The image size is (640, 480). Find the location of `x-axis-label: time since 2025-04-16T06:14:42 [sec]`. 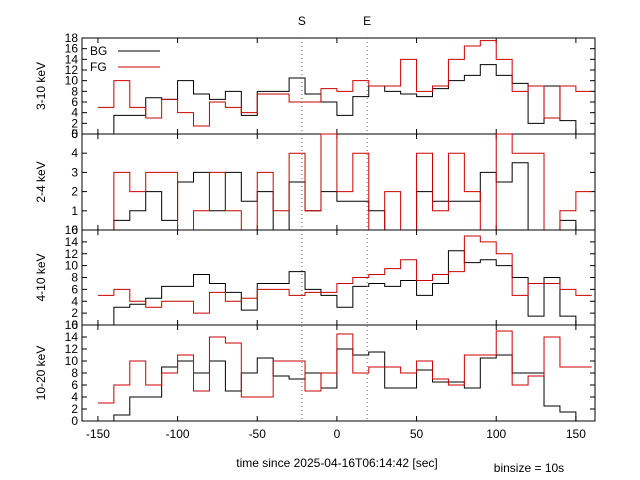

x-axis-label: time since 2025-04-16T06:14:42 [sec] is located at coordinates (336, 463).